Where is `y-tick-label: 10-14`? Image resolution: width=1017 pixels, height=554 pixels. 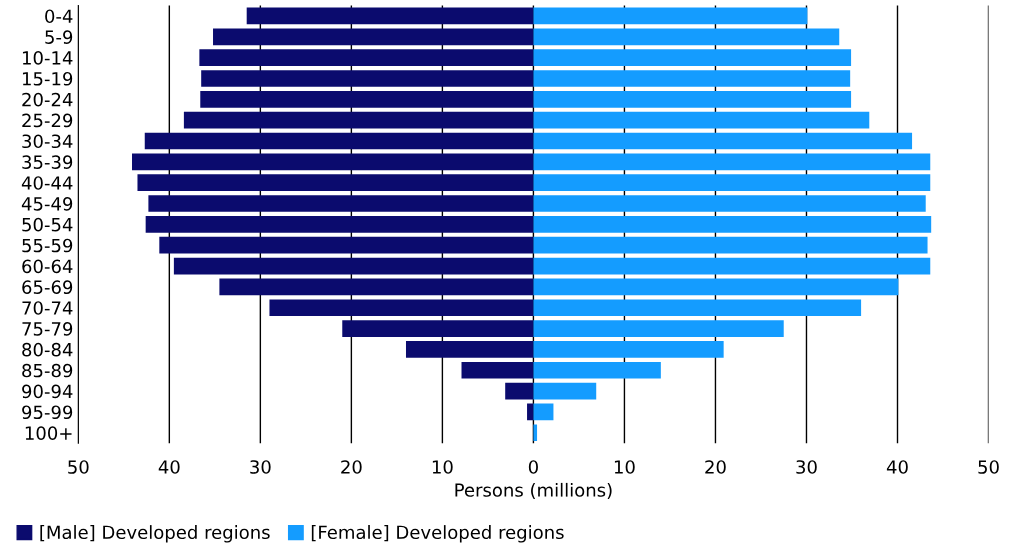 y-tick-label: 10-14 is located at coordinates (47, 58).